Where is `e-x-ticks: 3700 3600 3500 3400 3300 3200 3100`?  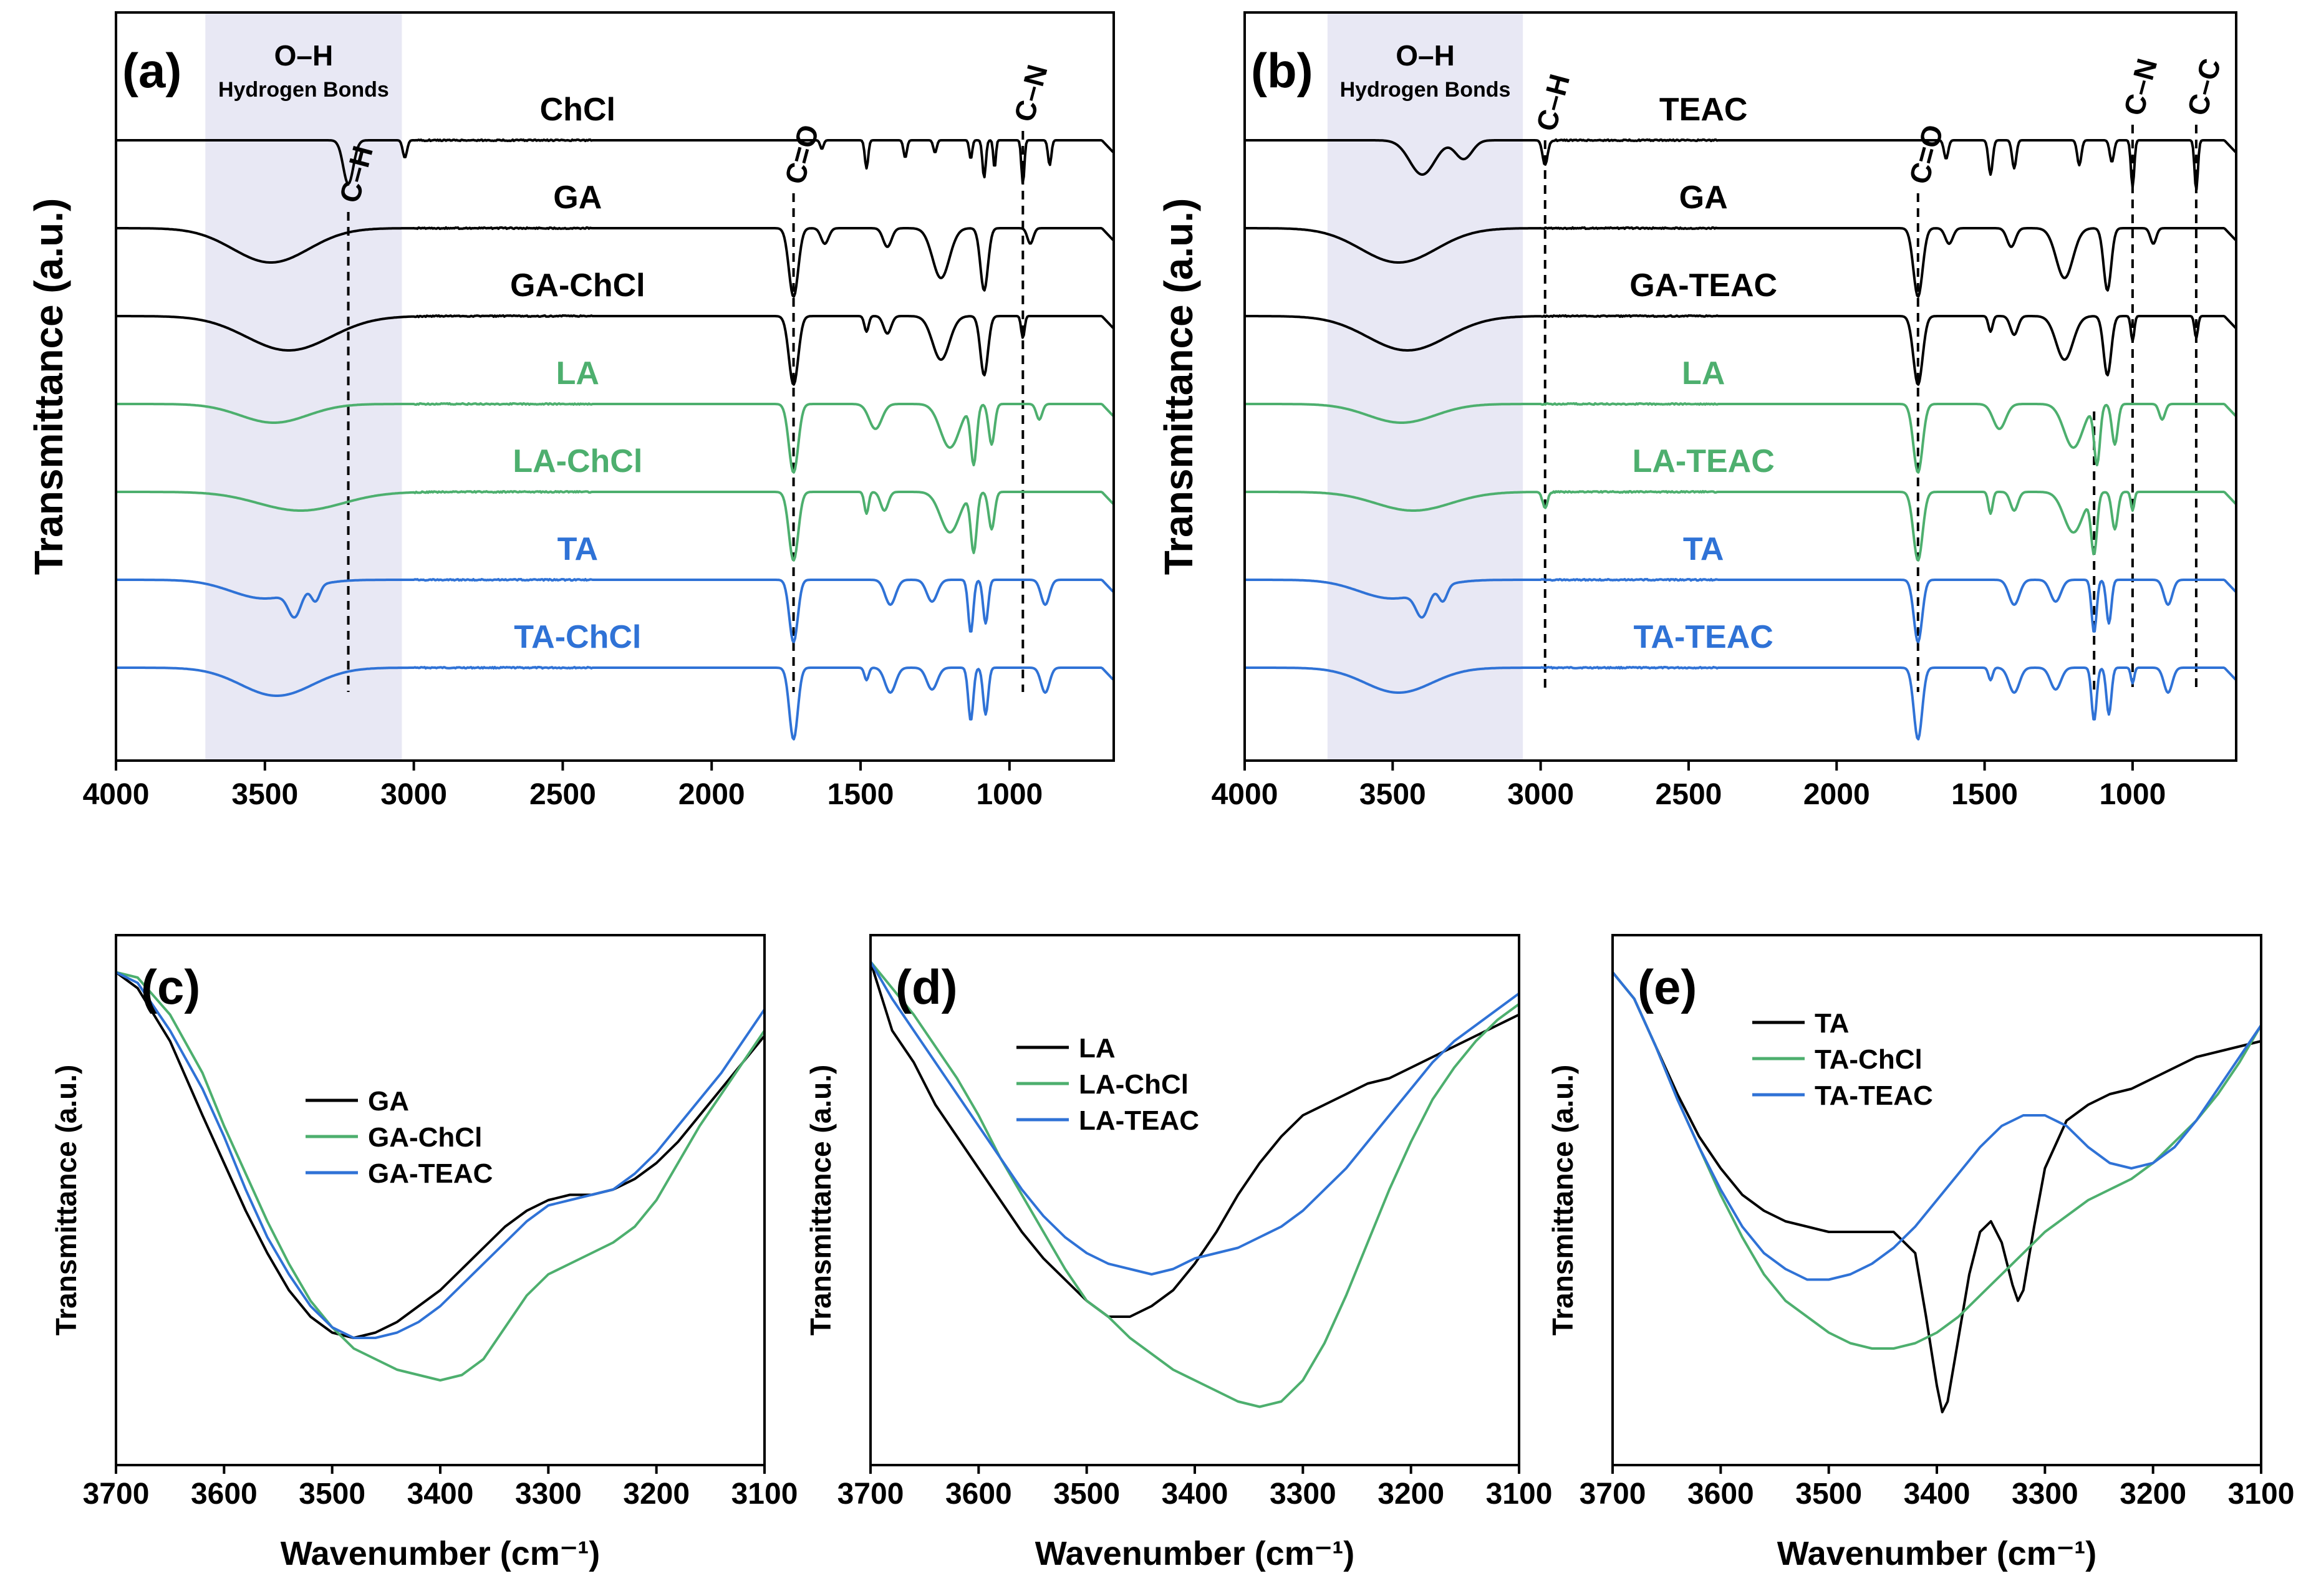 e-x-ticks: 3700 3600 3500 3400 3300 3200 3100 is located at coordinates (1937, 1488).